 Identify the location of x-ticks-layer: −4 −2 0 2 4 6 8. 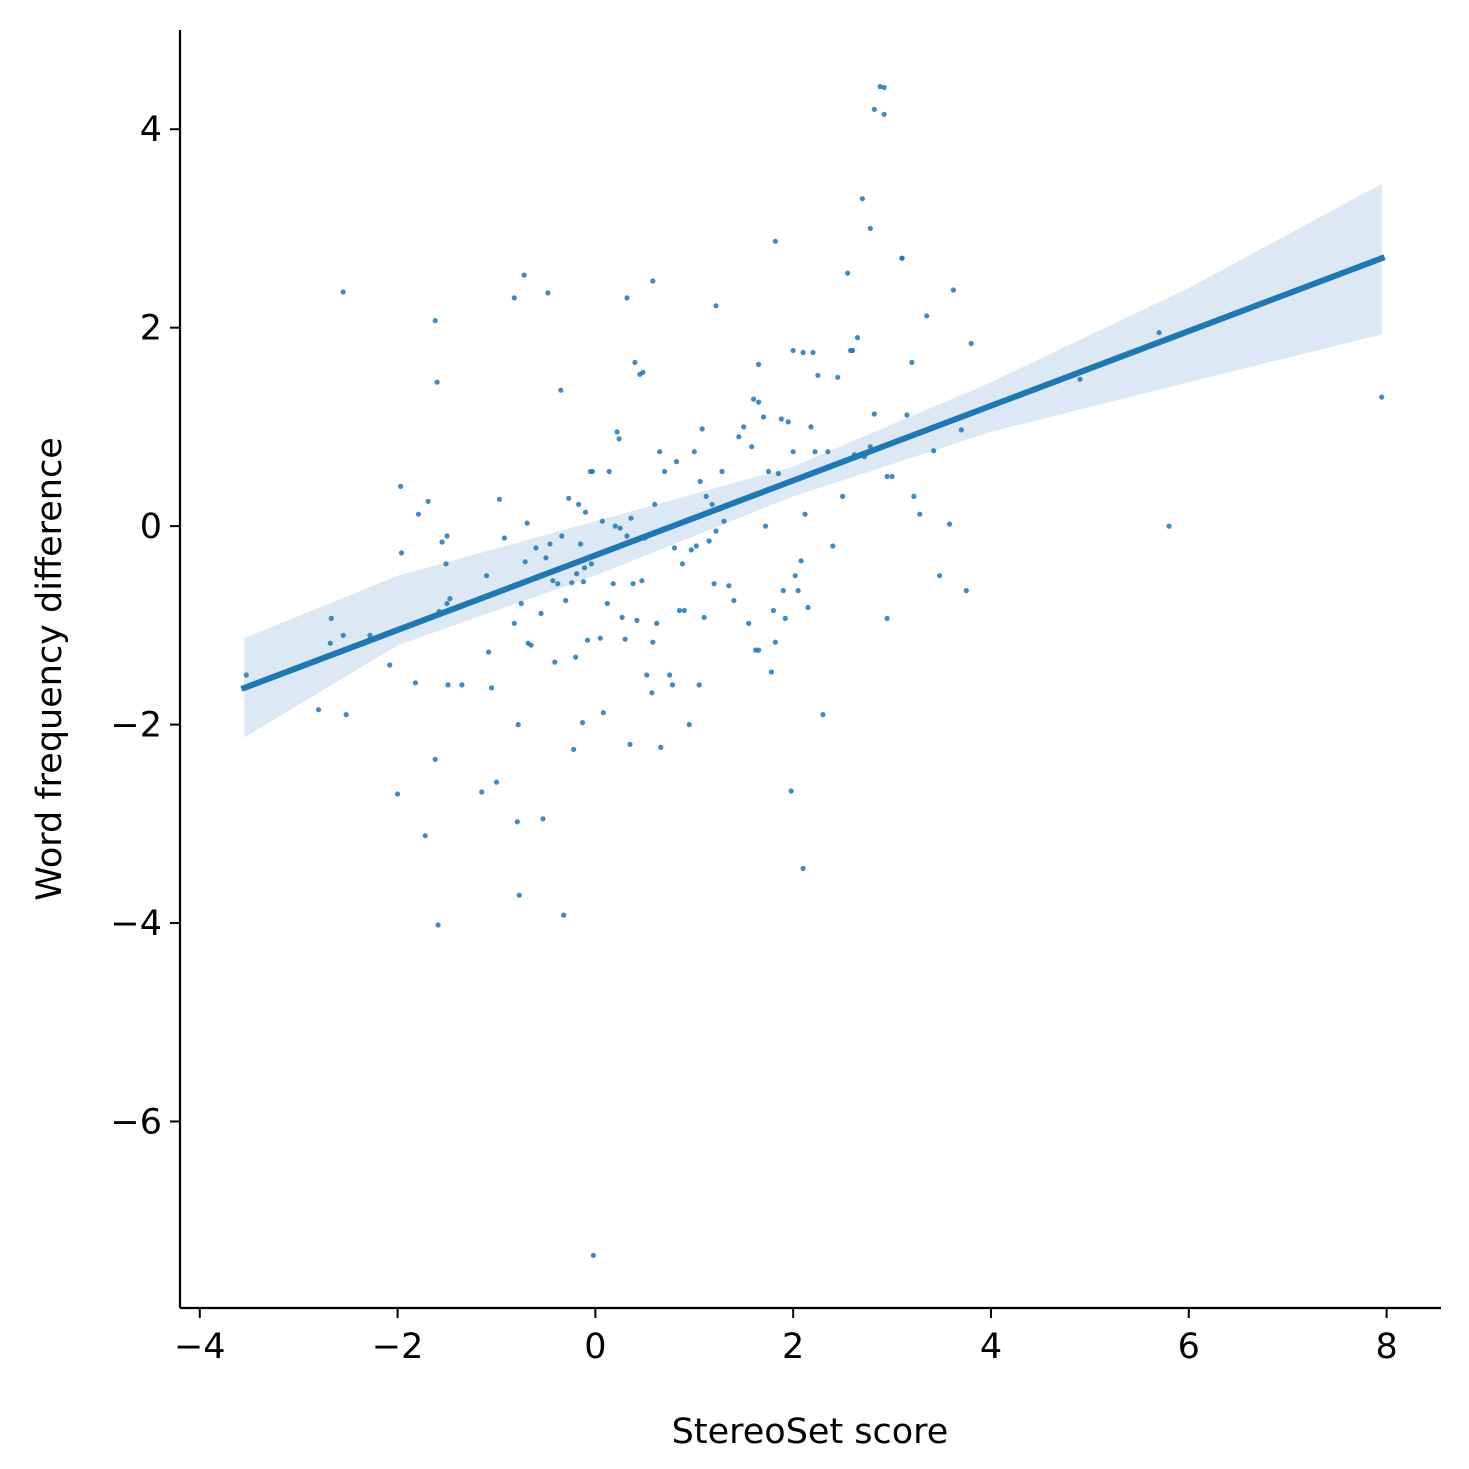
(786, 1337).